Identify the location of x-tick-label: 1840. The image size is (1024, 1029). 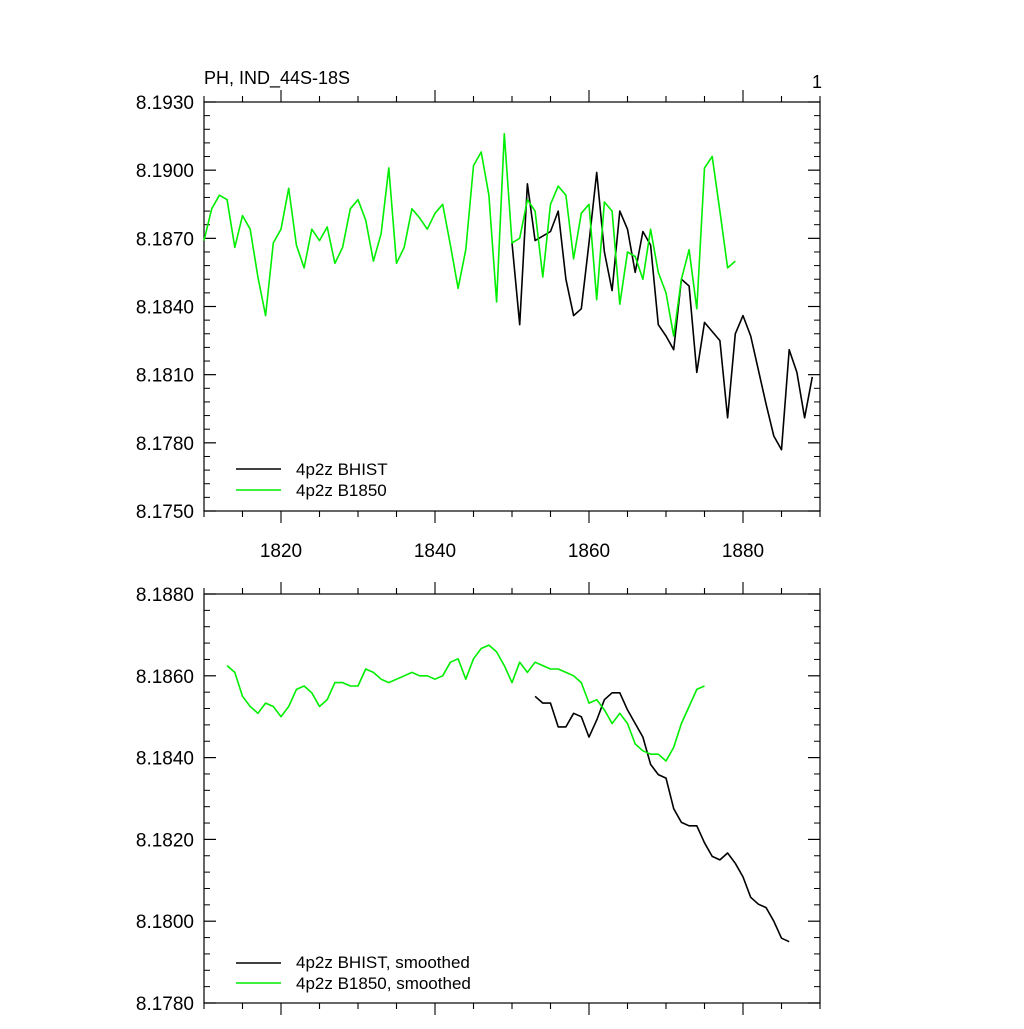
(435, 551).